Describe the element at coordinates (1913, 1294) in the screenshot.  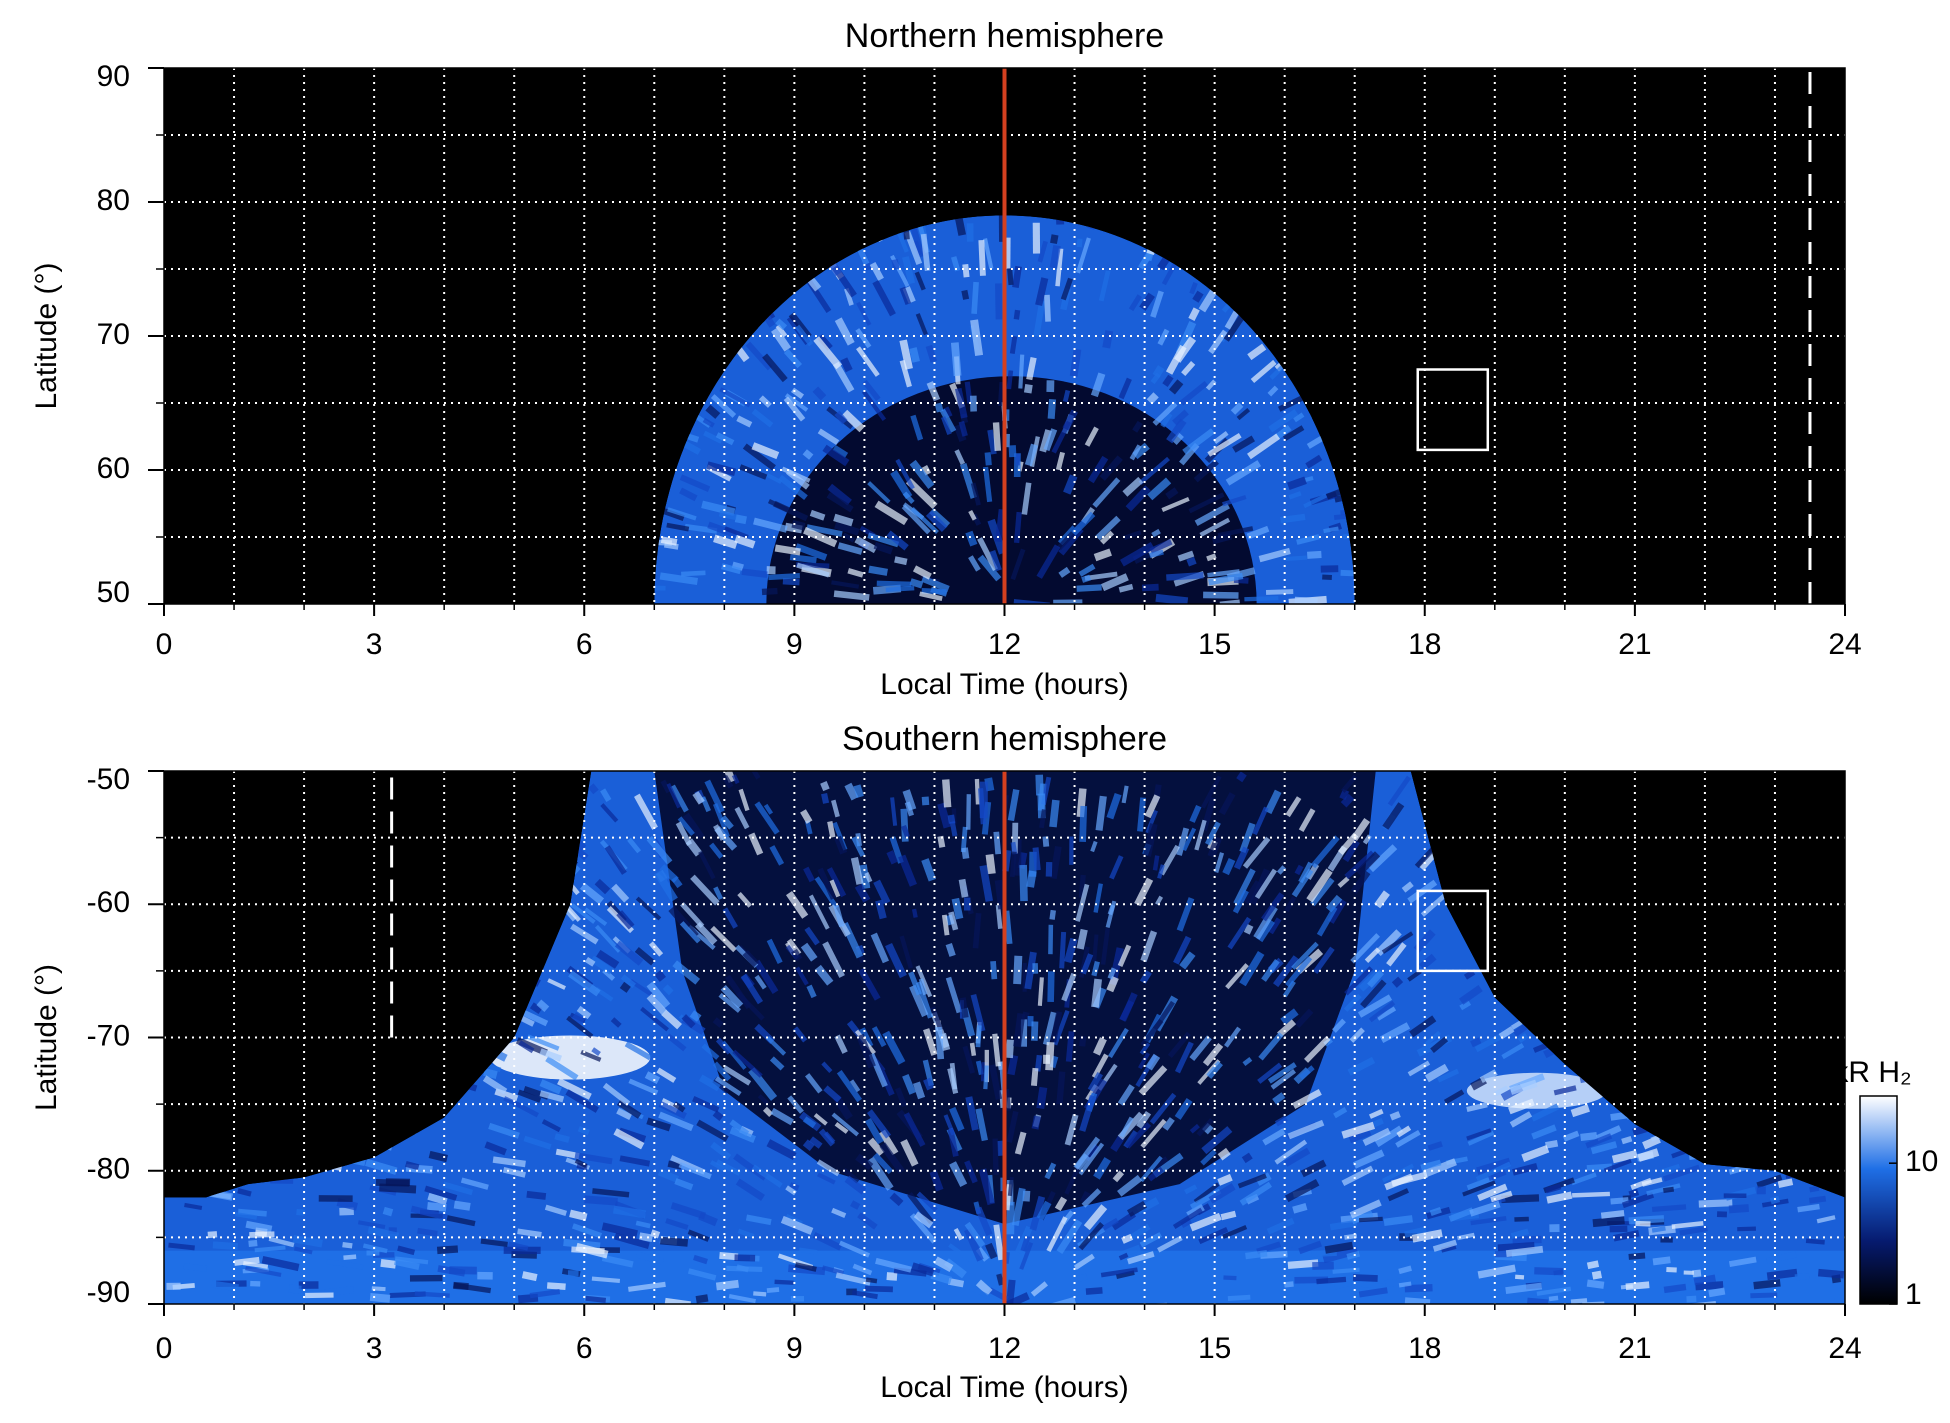
I see `colorbar-tick-label: 1` at that location.